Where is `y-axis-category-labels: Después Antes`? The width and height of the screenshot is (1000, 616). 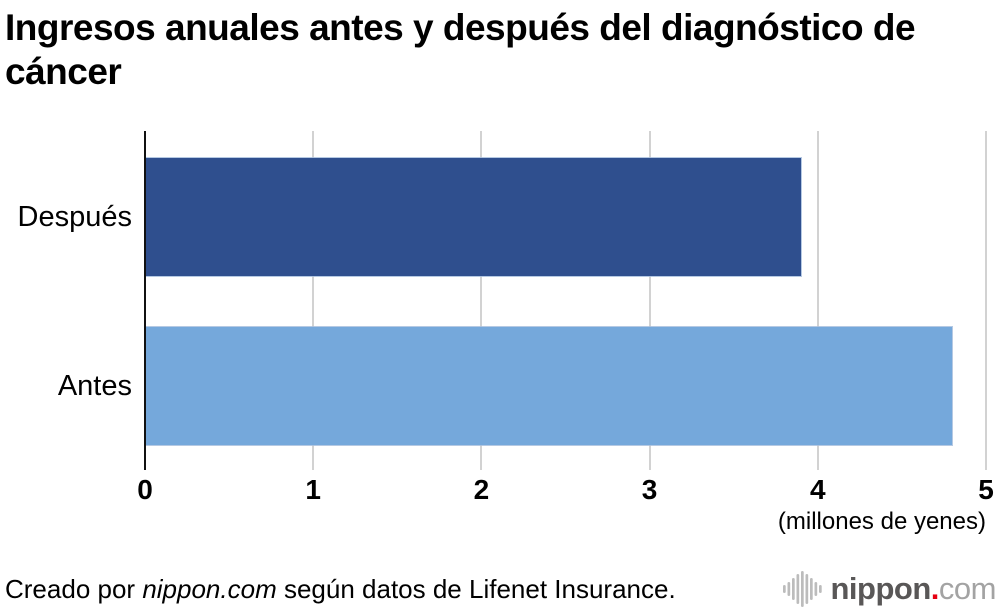
y-axis-category-labels: Después Antes is located at coordinates (66, 308).